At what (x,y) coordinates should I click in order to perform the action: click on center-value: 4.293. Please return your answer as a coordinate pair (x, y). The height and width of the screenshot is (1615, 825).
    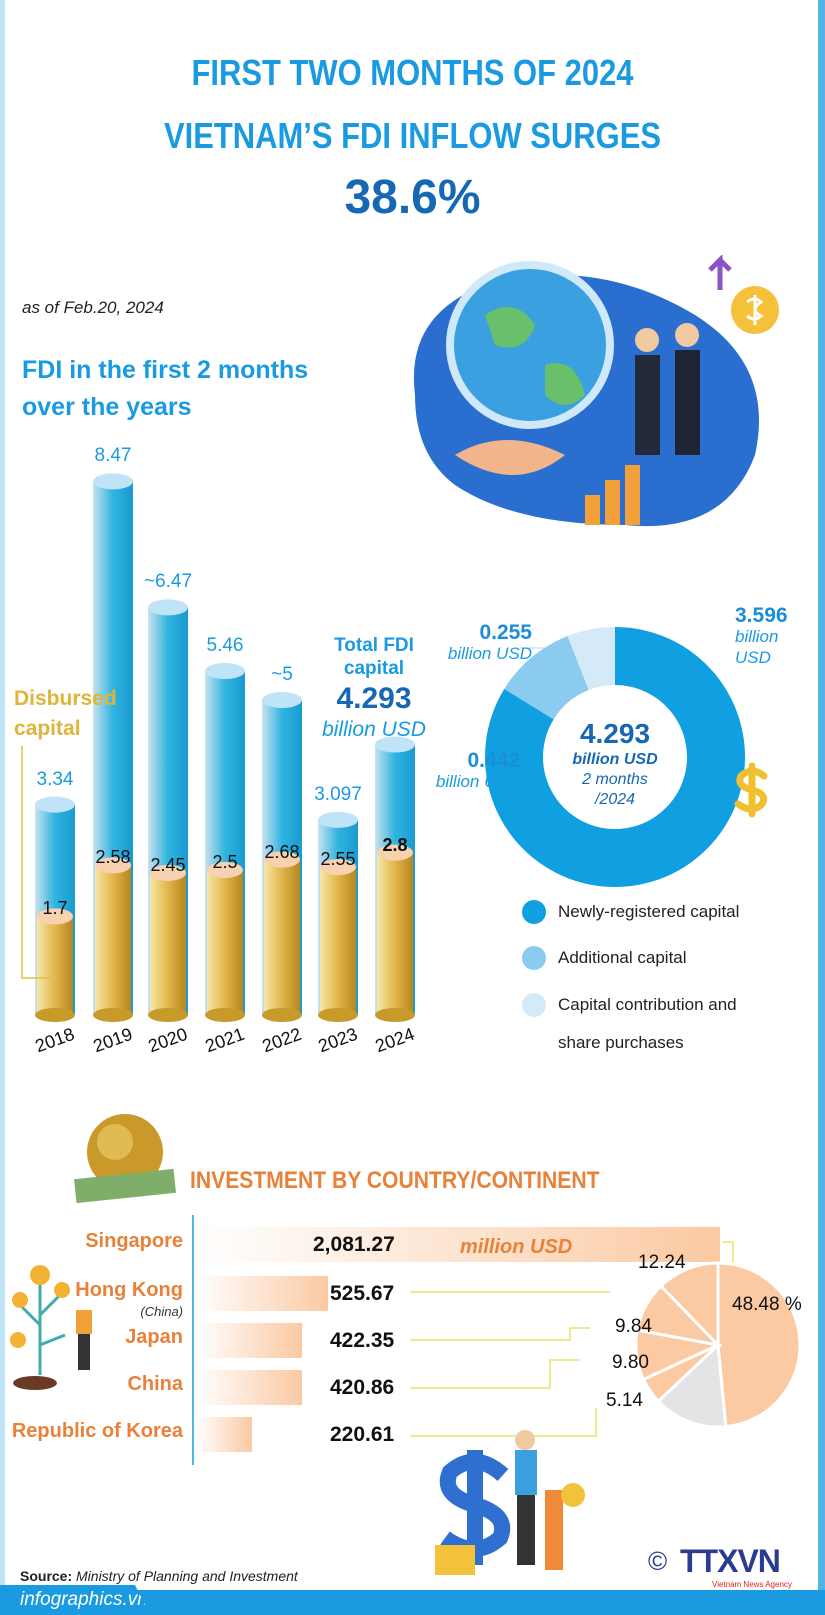
    Looking at the image, I should click on (615, 733).